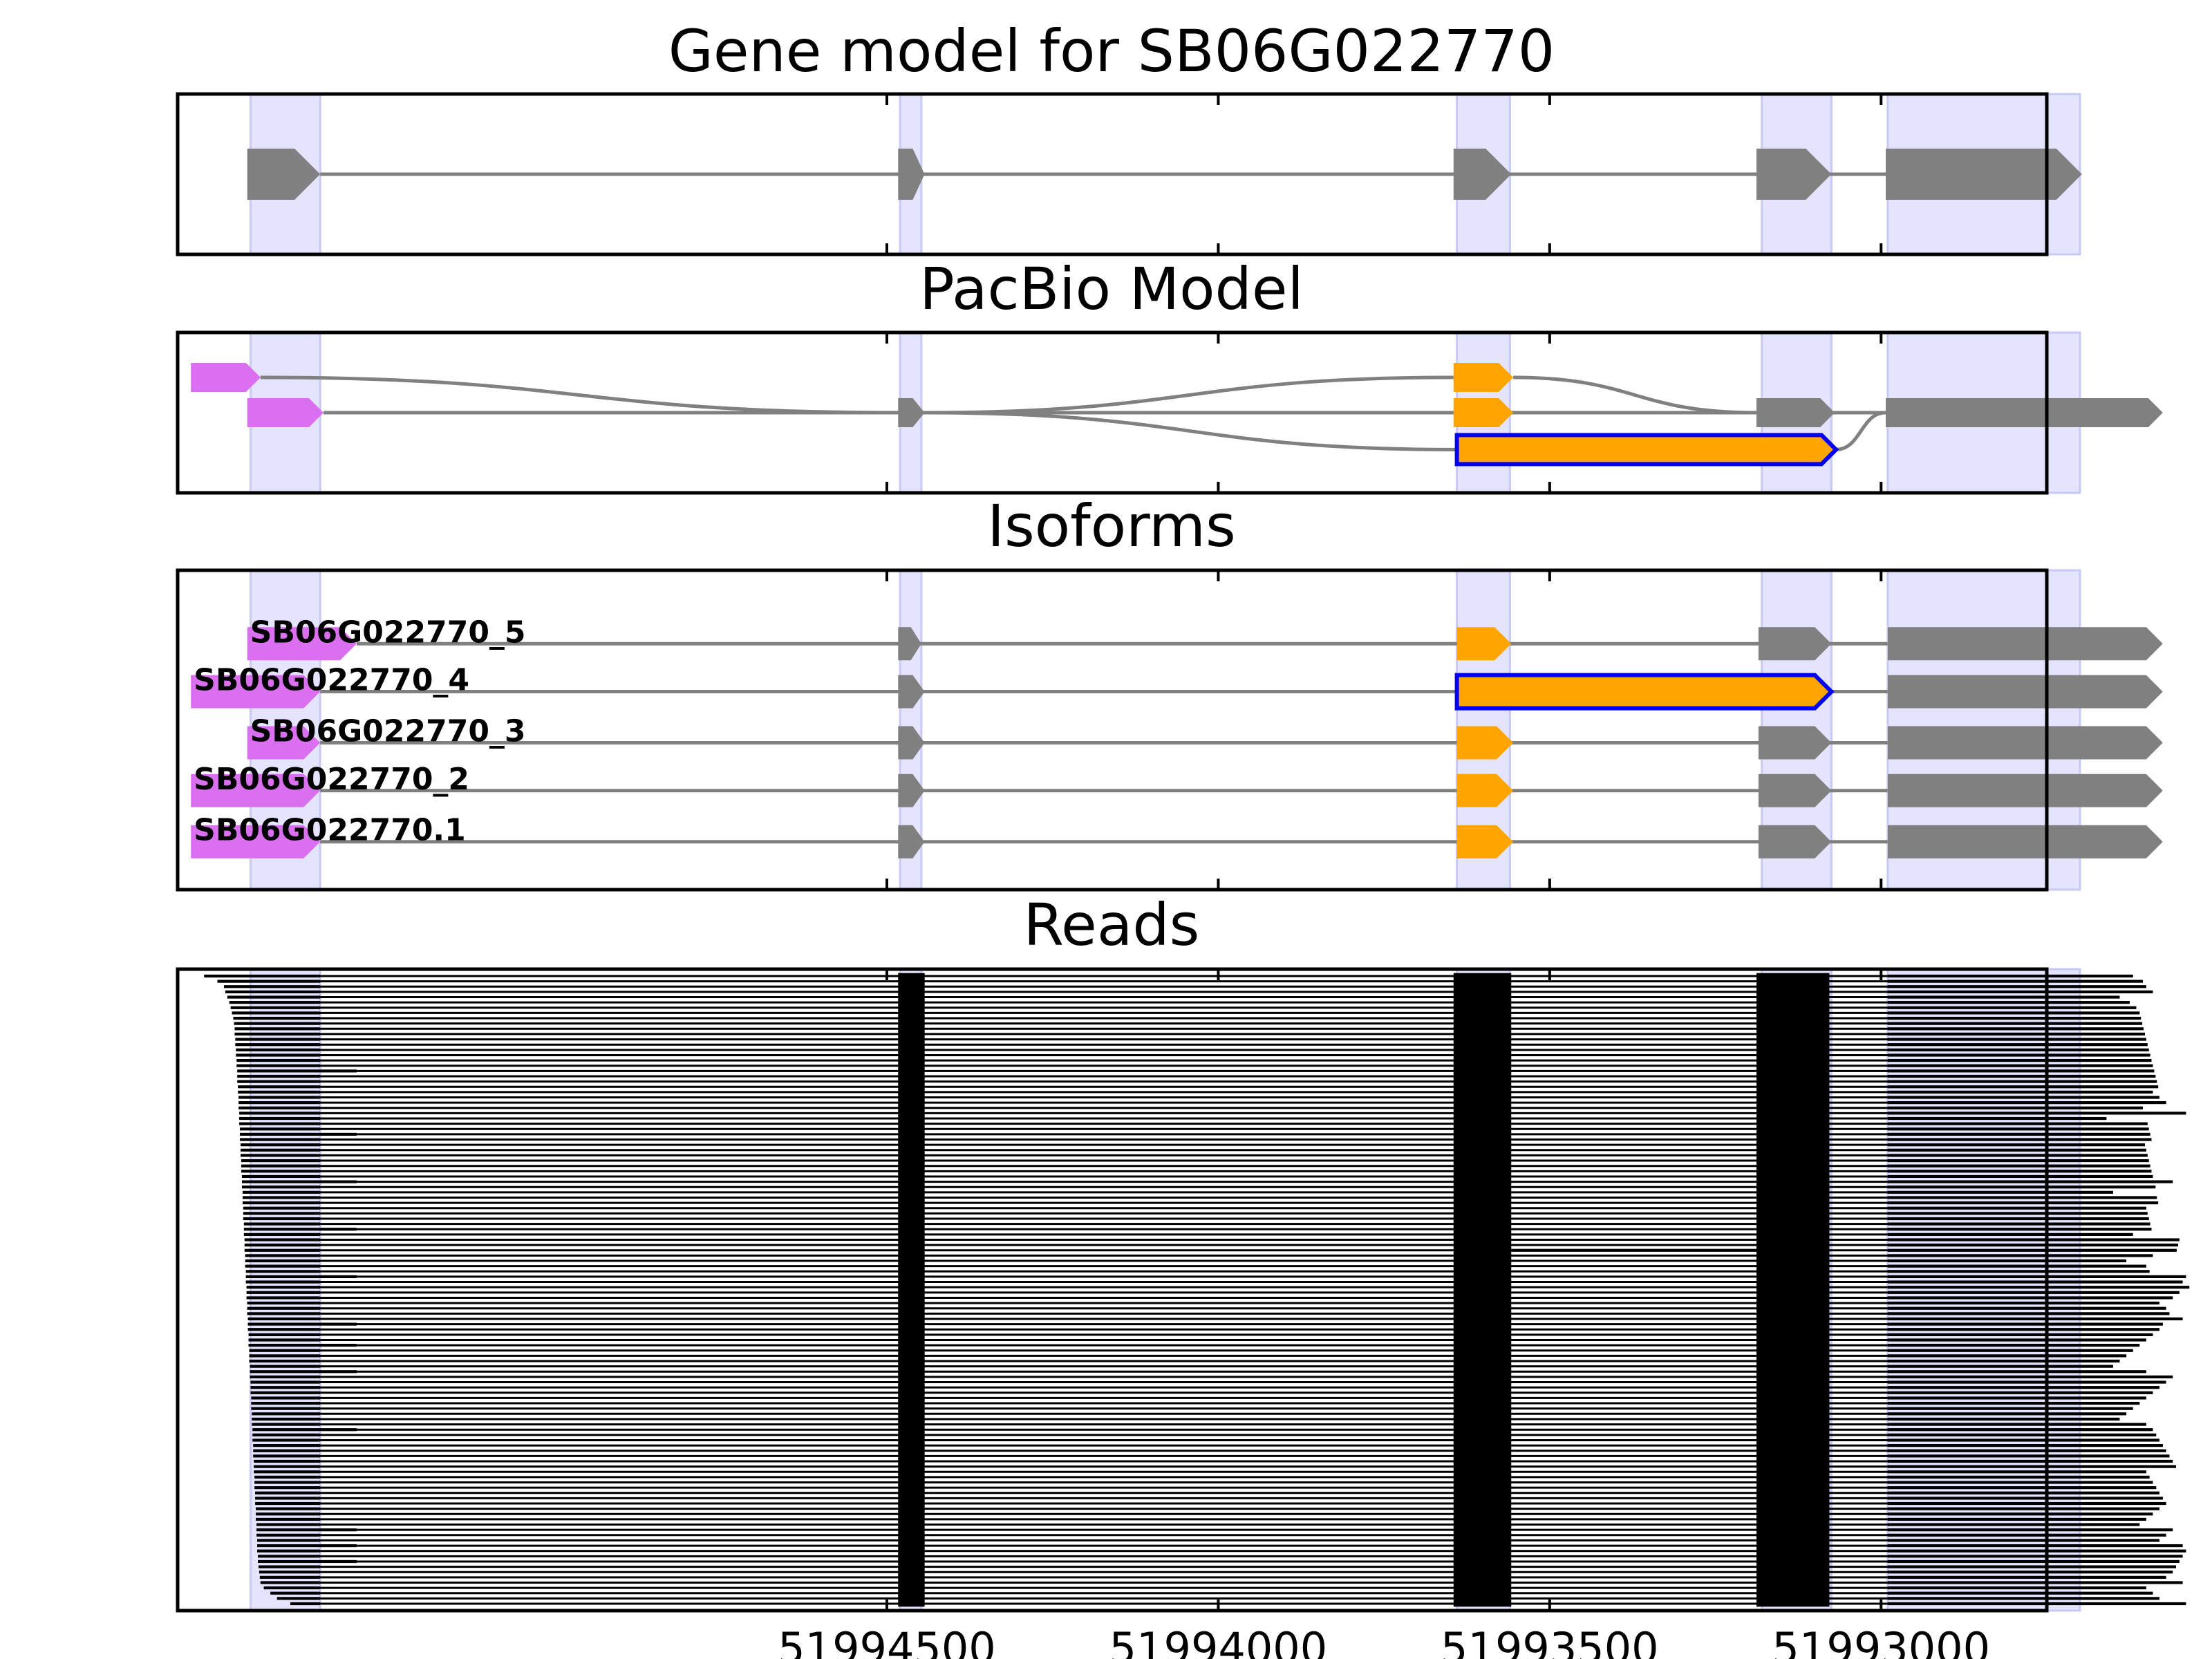 The height and width of the screenshot is (1659, 2212). I want to click on exon-feature, so click(284, 174).